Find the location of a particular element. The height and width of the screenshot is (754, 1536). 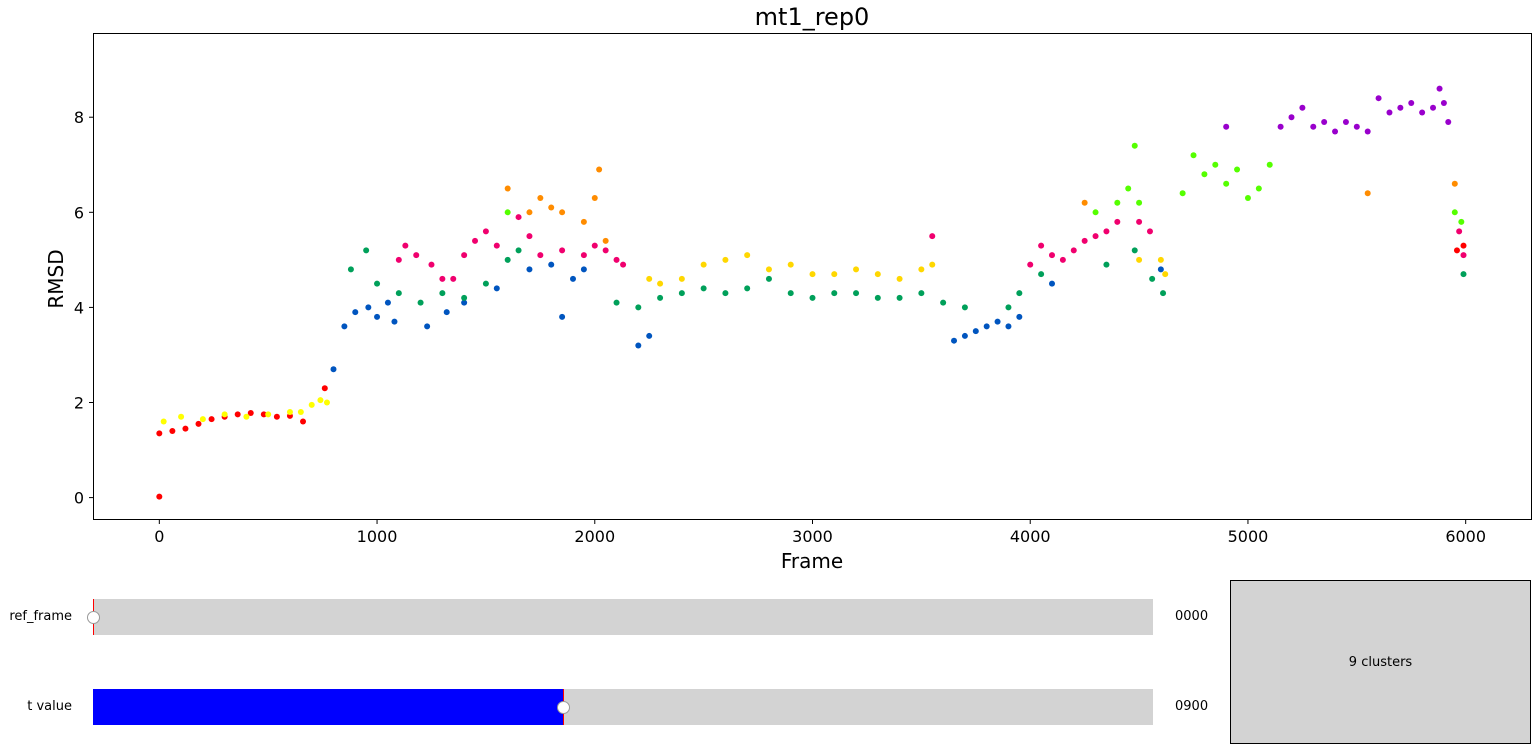

t-value-fill is located at coordinates (328, 707).